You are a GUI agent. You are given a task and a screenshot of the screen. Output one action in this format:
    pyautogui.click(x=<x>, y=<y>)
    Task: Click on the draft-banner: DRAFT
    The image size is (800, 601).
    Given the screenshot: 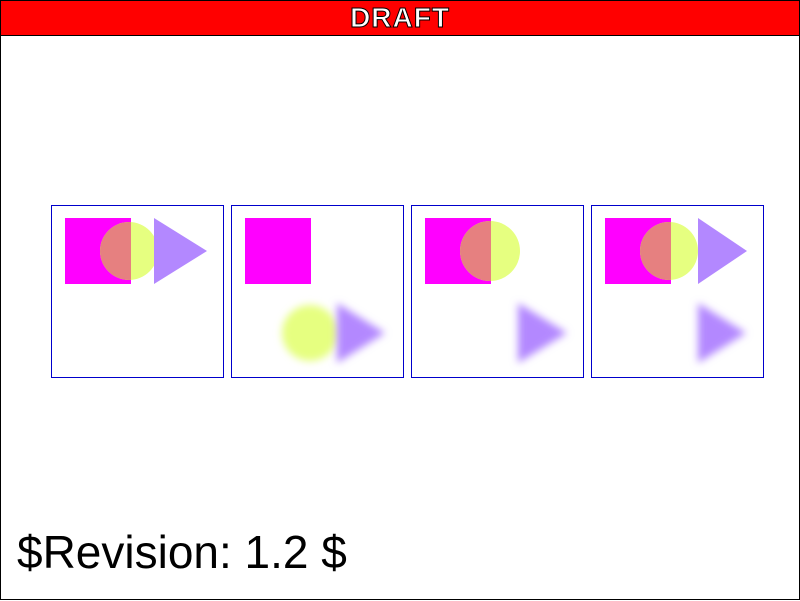 What is the action you would take?
    pyautogui.click(x=400, y=18)
    